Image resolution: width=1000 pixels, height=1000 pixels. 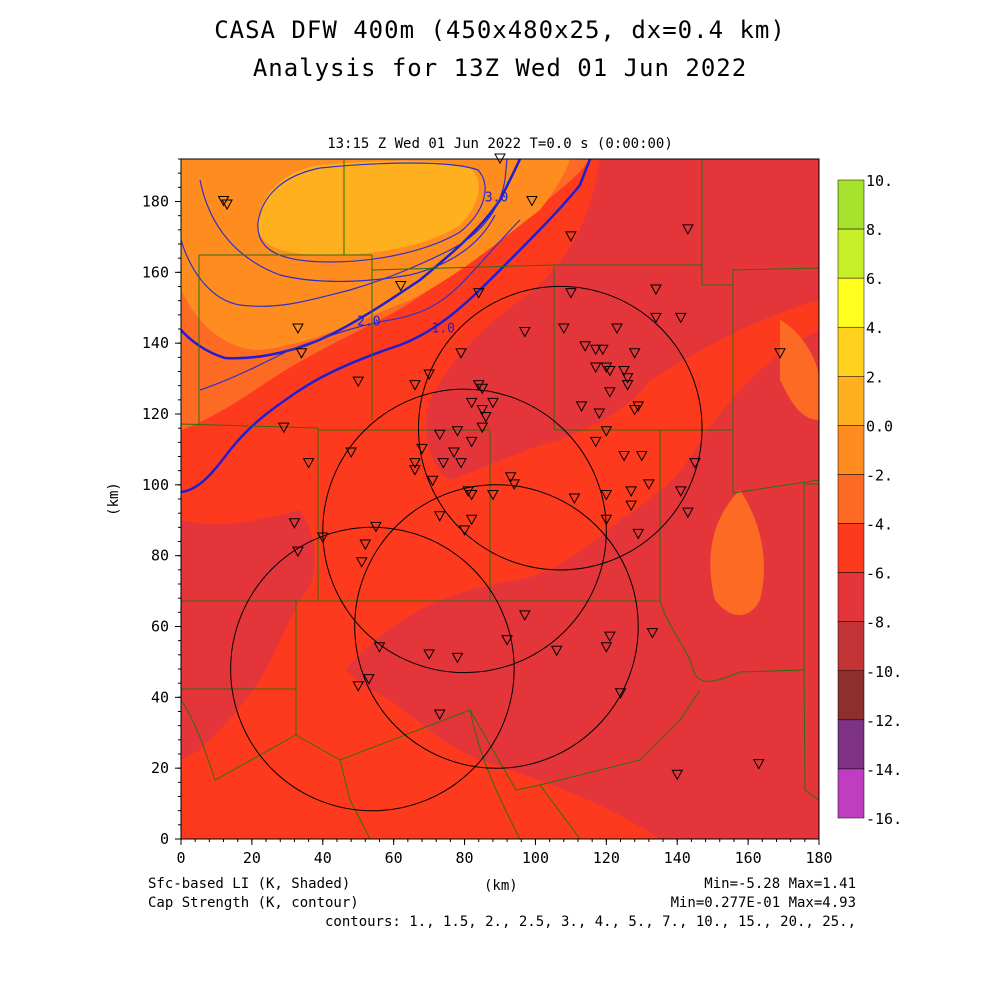 What do you see at coordinates (394, 858) in the screenshot?
I see `x-tick-label: 60` at bounding box center [394, 858].